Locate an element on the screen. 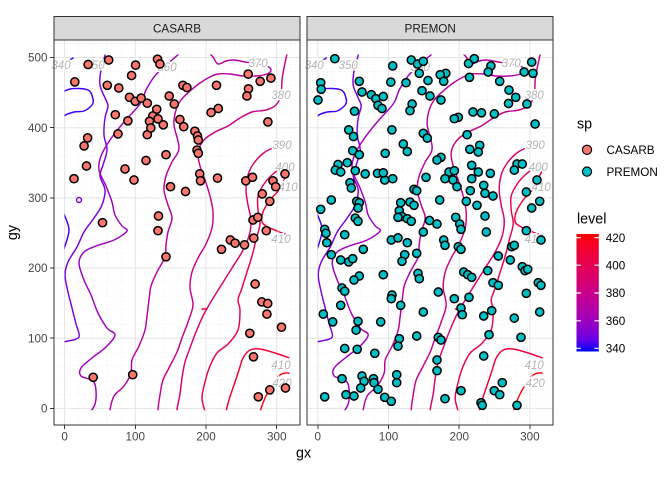  svg-text: 350 is located at coordinates (349, 66).